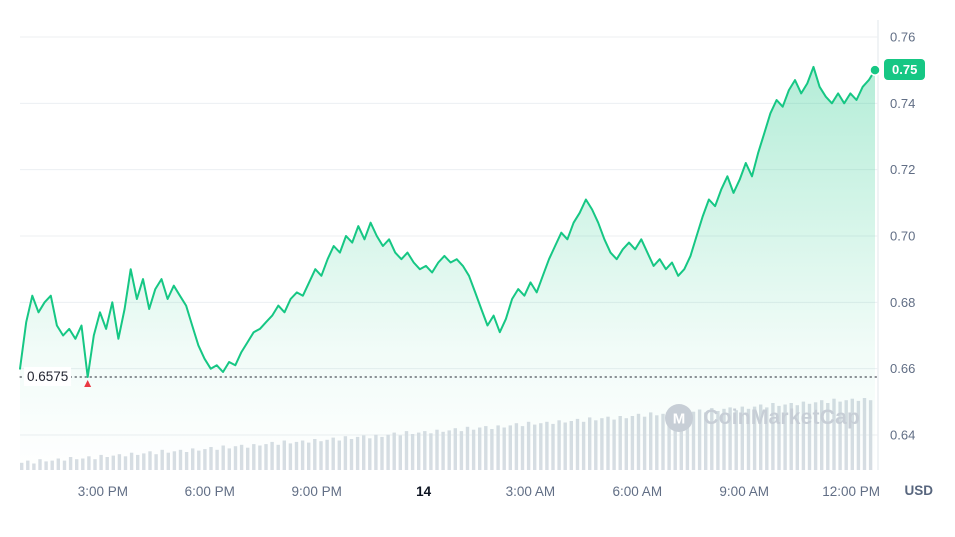  Describe the element at coordinates (902, 169) in the screenshot. I see `y-axis-label: 0.72` at that location.